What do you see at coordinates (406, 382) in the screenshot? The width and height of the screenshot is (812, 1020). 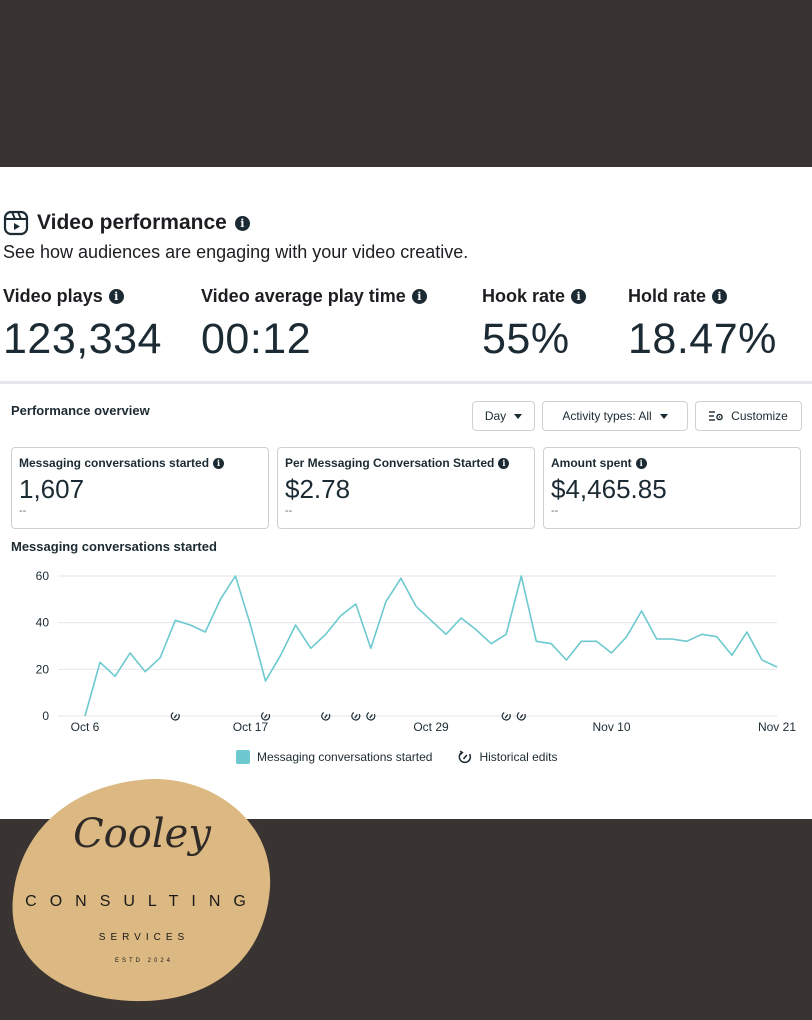 I see `section-divider` at bounding box center [406, 382].